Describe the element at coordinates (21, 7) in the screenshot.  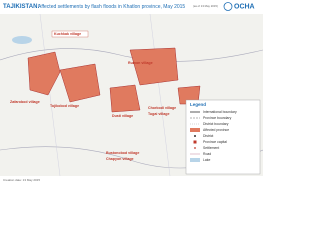
I see `title: TAJIKISTAN:` at that location.